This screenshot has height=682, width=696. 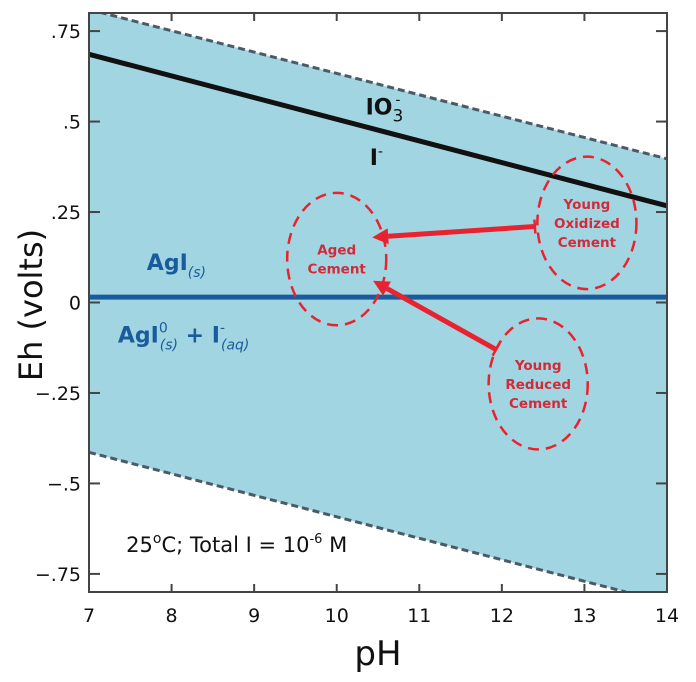 I want to click on reduced-to-aged-arrow-head, so click(x=382, y=288).